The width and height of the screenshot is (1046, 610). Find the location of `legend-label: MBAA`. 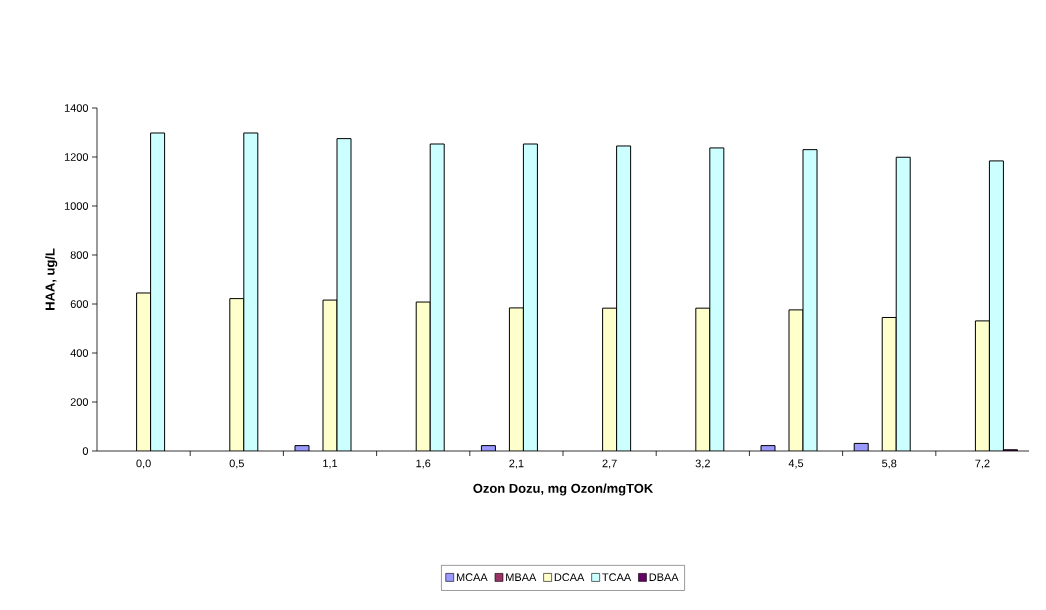

legend-label: MBAA is located at coordinates (521, 577).